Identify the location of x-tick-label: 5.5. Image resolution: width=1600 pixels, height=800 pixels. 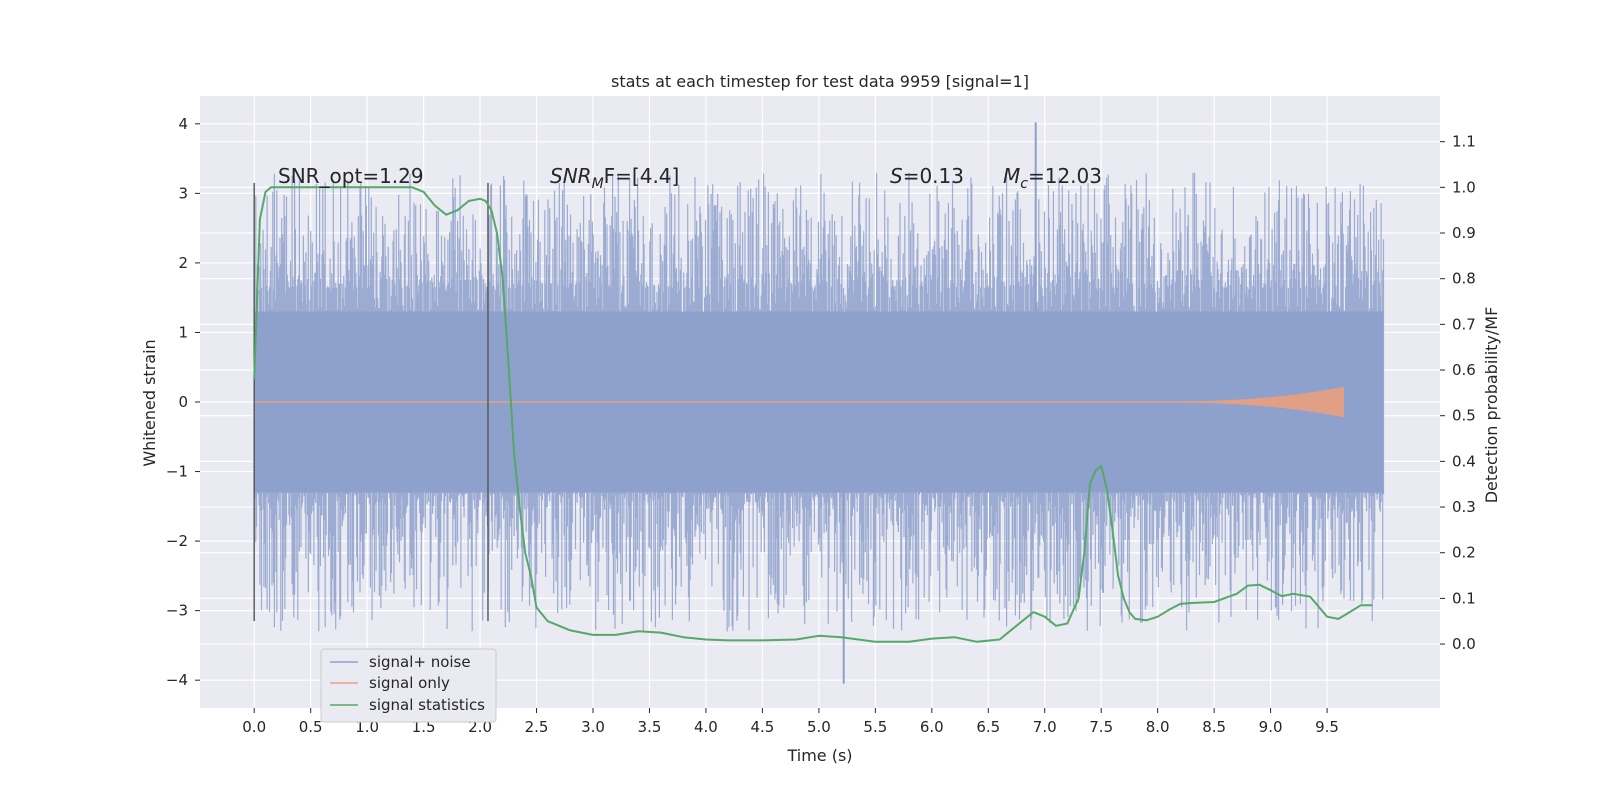
(875, 727).